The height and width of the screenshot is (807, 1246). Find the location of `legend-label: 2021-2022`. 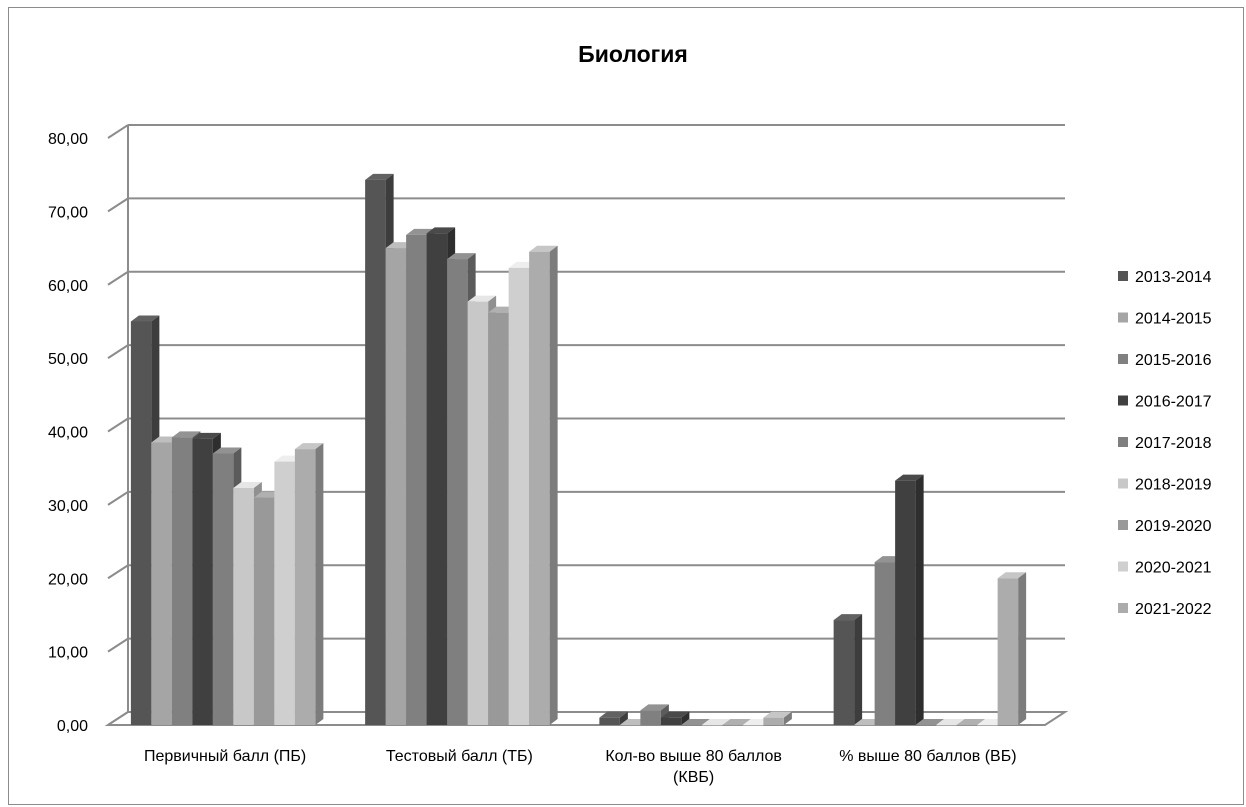

legend-label: 2021-2022 is located at coordinates (1173, 609).